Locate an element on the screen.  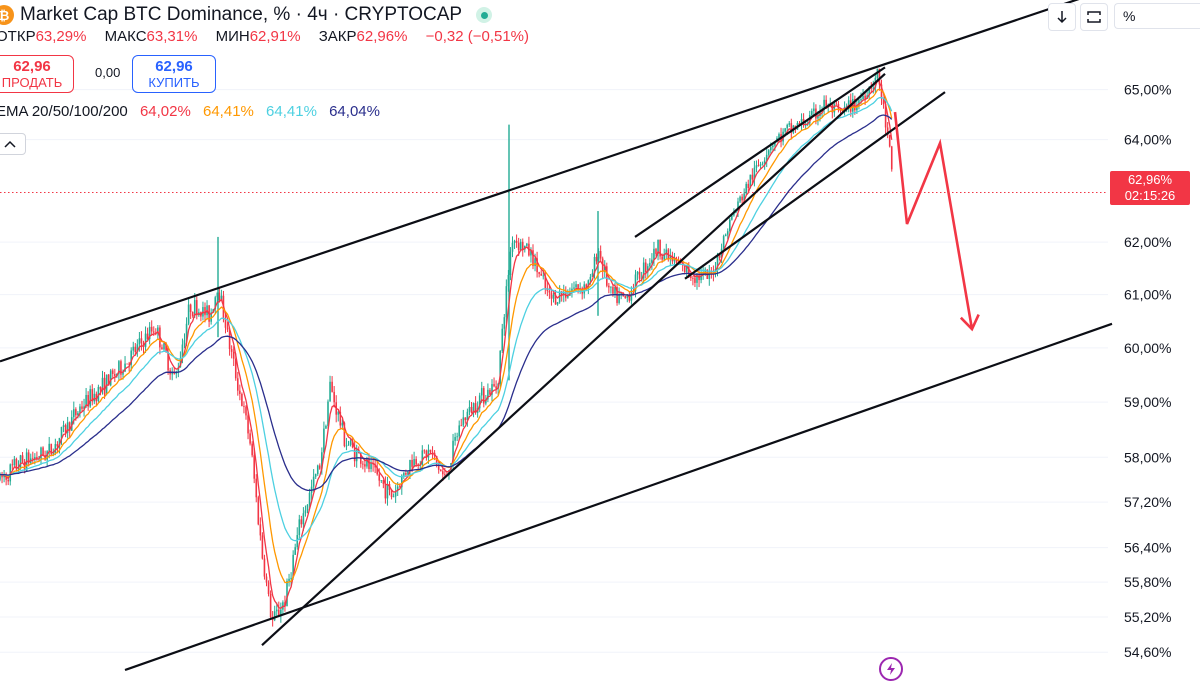
change-value: −0,32 (−0,51%) is located at coordinates (477, 36).